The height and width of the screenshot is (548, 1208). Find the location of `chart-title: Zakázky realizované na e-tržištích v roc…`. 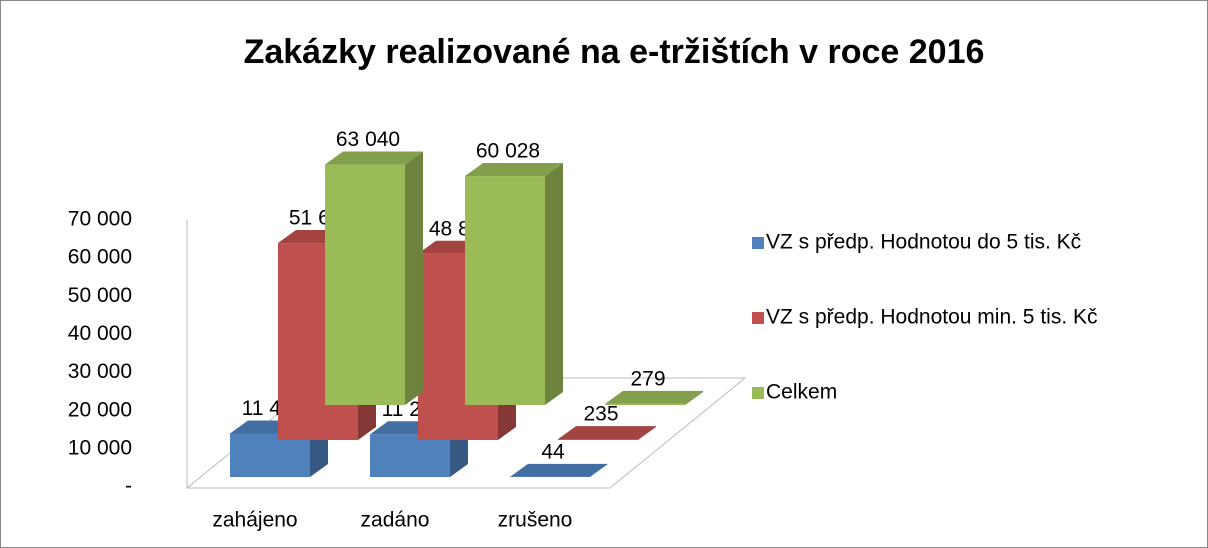

chart-title: Zakázky realizované na e-tržištích v roc… is located at coordinates (614, 52).